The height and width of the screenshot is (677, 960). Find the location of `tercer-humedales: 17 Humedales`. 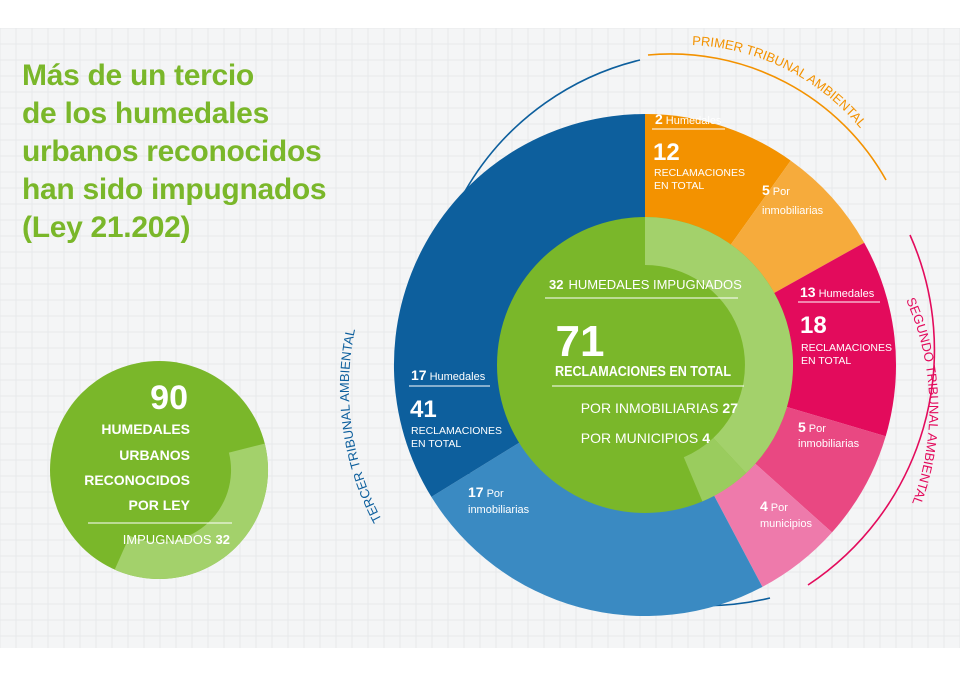

tercer-humedales: 17 Humedales is located at coordinates (448, 375).